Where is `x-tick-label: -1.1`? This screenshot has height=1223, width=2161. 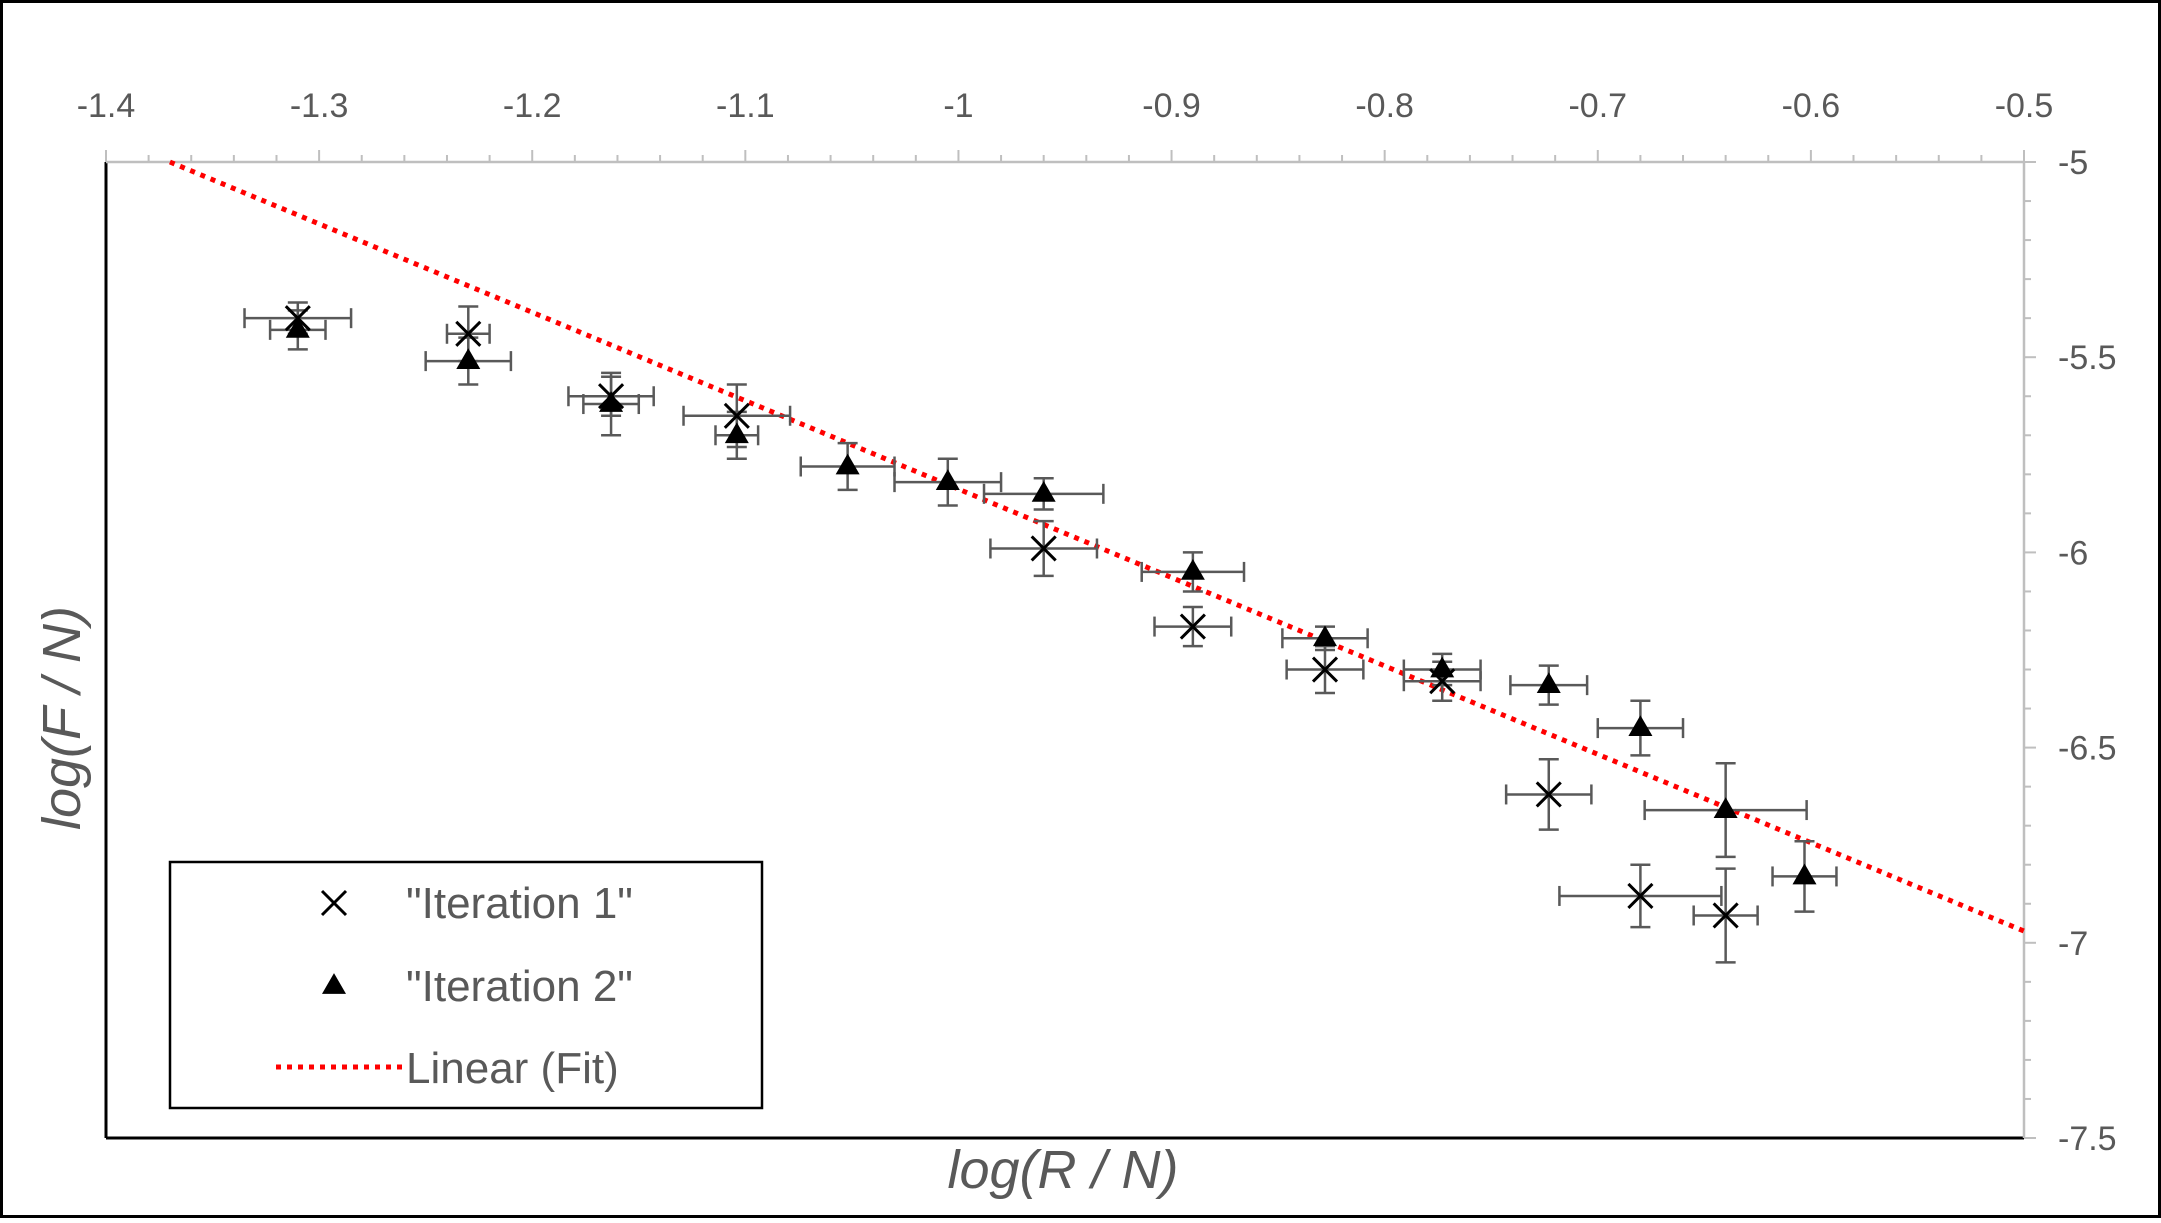 x-tick-label: -1.1 is located at coordinates (745, 106).